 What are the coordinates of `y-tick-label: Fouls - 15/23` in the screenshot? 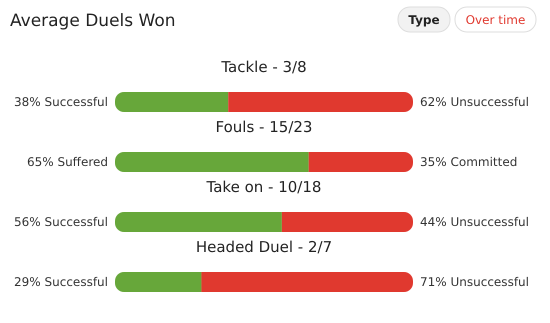 It's located at (264, 127).